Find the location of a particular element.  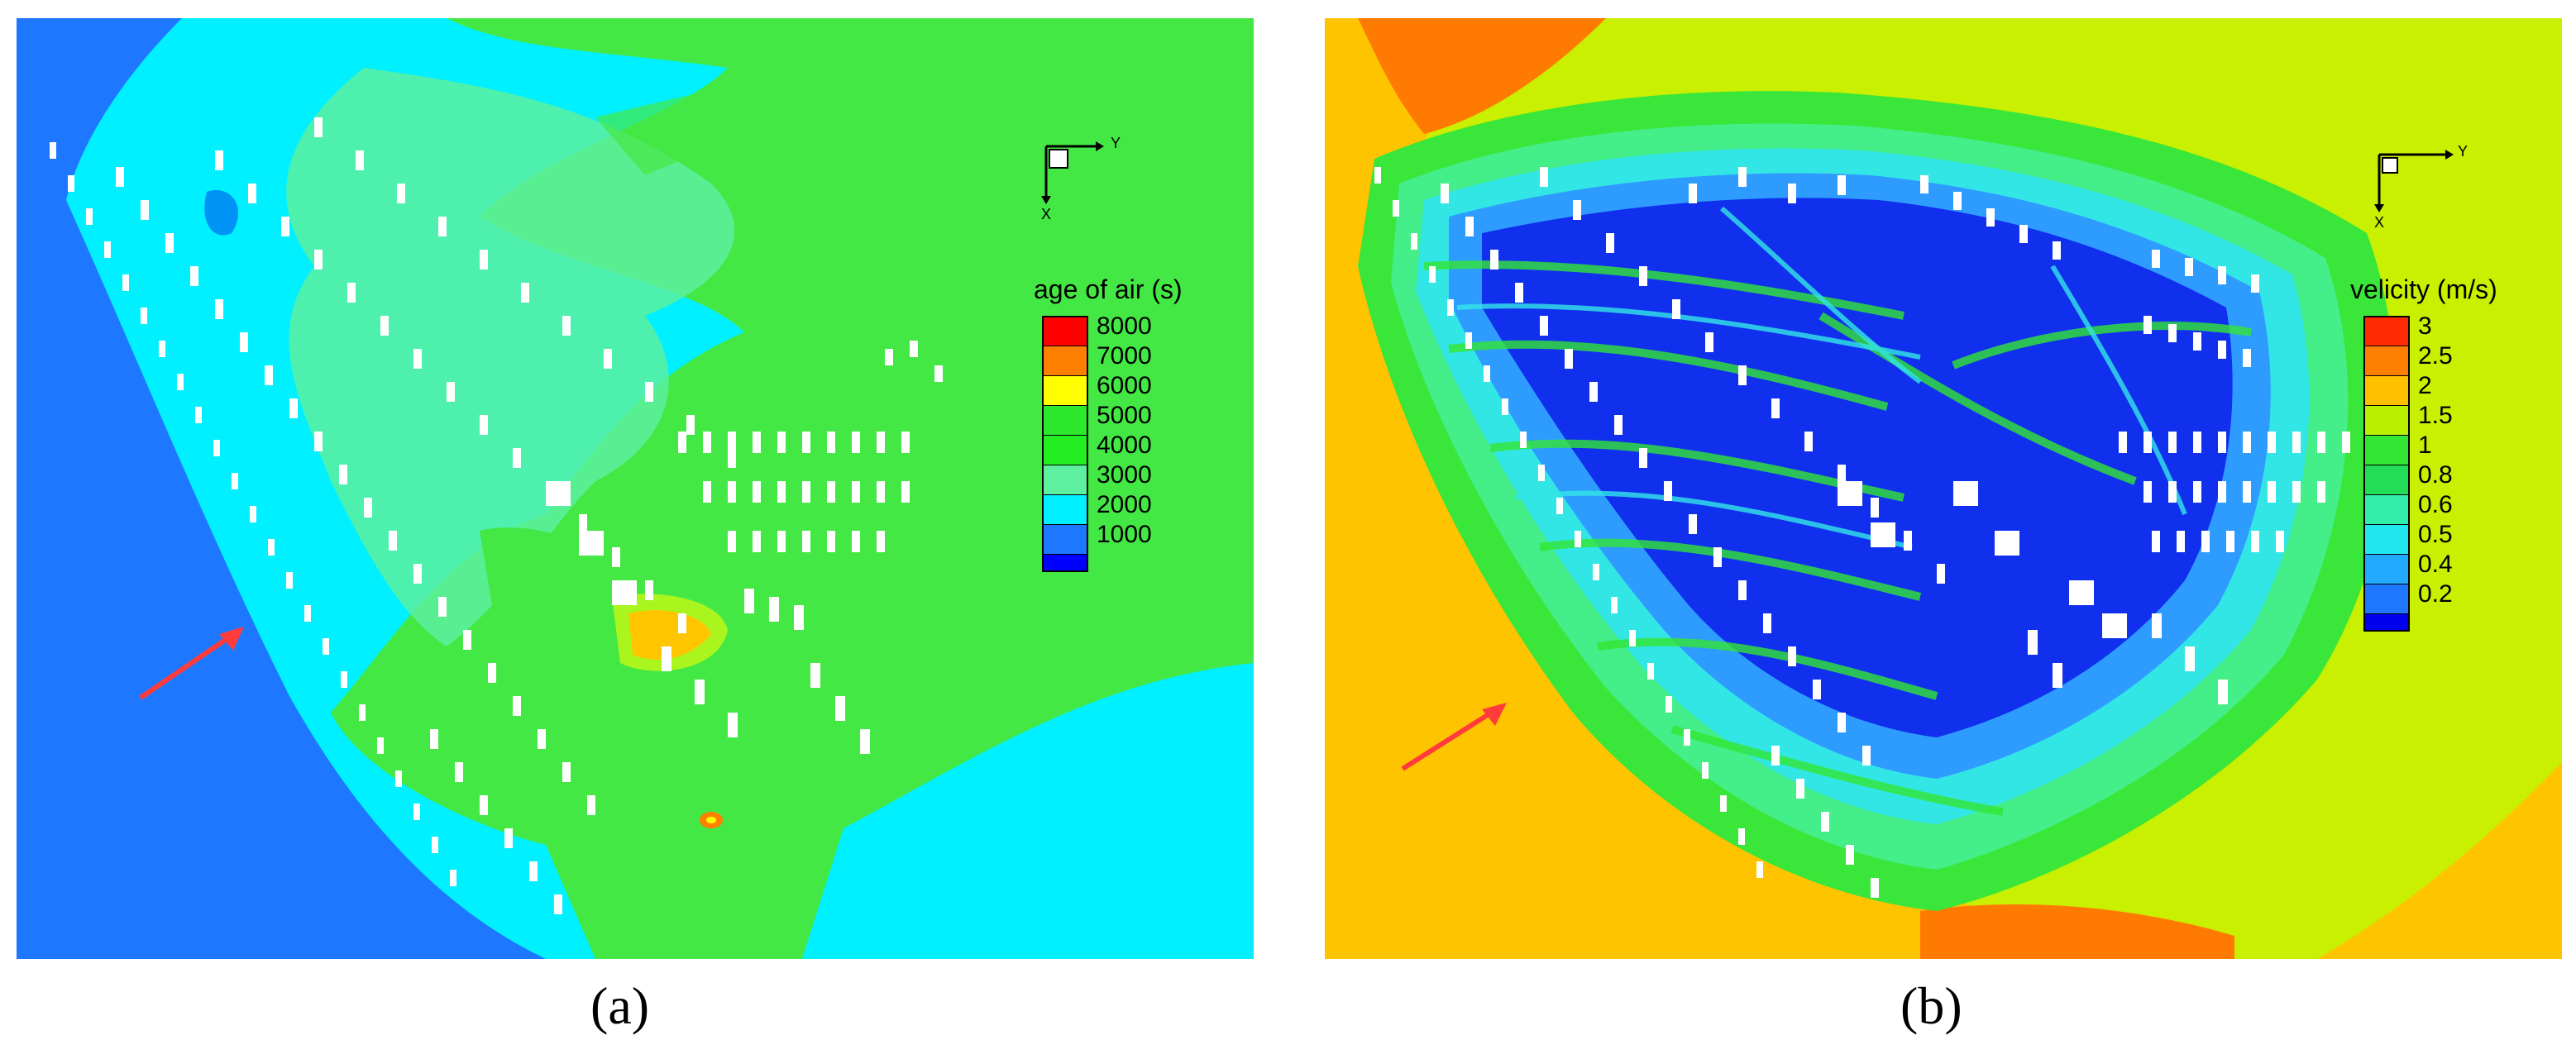

field-orange-top is located at coordinates (1482, 76).